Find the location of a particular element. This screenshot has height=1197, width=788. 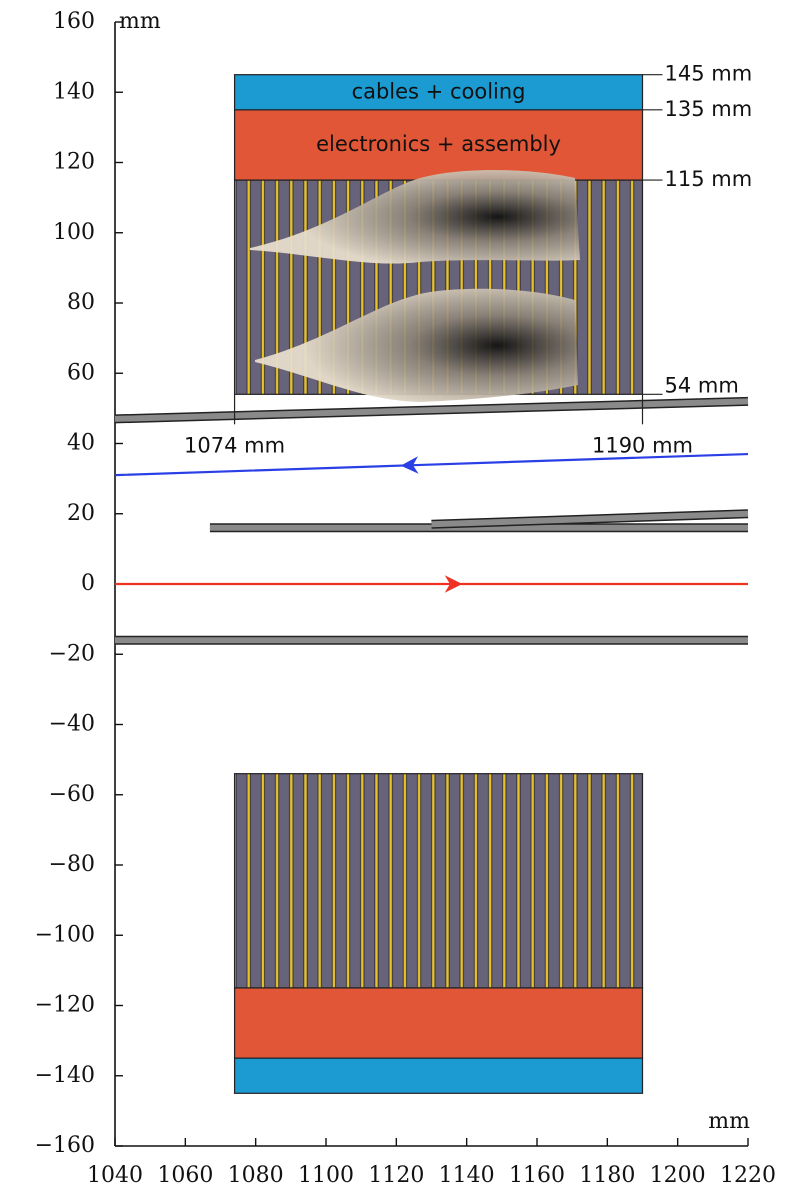

x-tick-label: 1160 is located at coordinates (537, 1175).